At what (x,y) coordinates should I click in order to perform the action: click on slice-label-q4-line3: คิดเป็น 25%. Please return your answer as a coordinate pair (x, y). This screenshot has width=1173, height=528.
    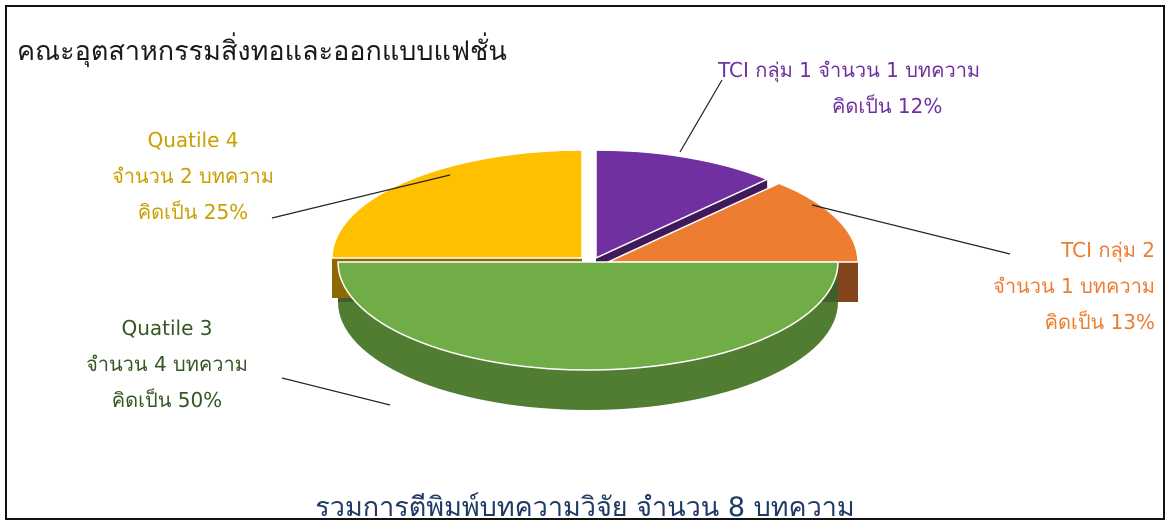
    Looking at the image, I should click on (193, 212).